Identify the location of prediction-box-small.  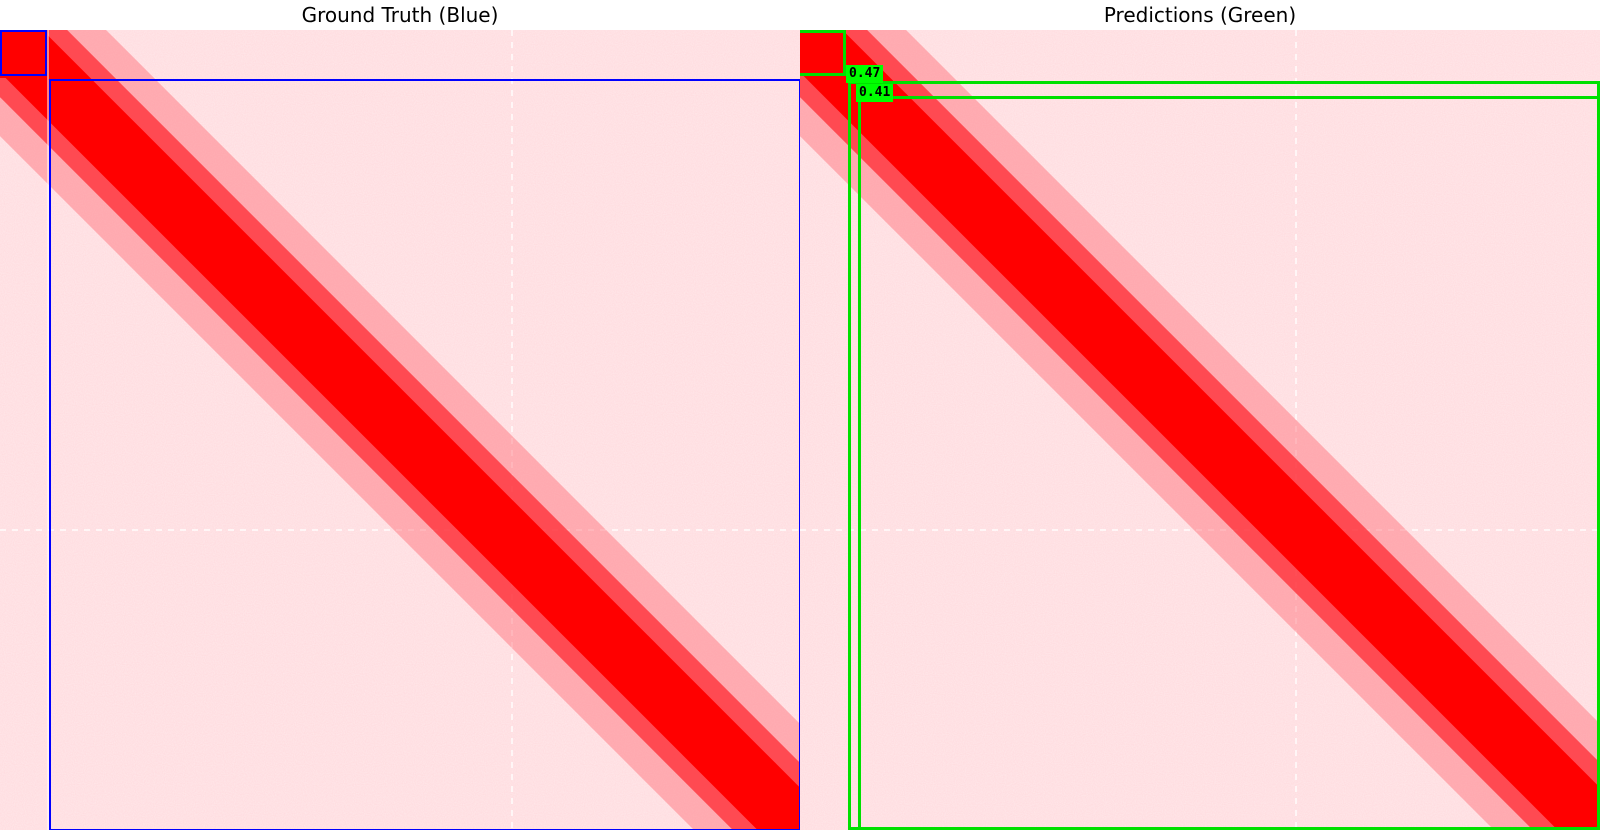
(823, 53).